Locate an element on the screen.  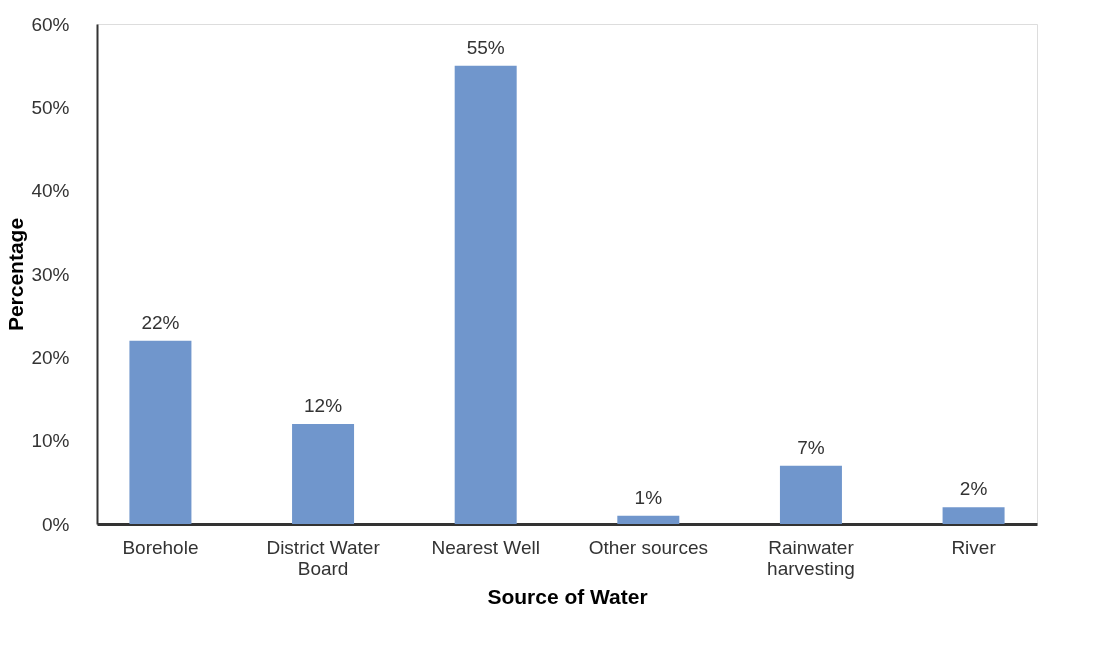
x-tick-label: Rainwater harvesting is located at coordinates (811, 557).